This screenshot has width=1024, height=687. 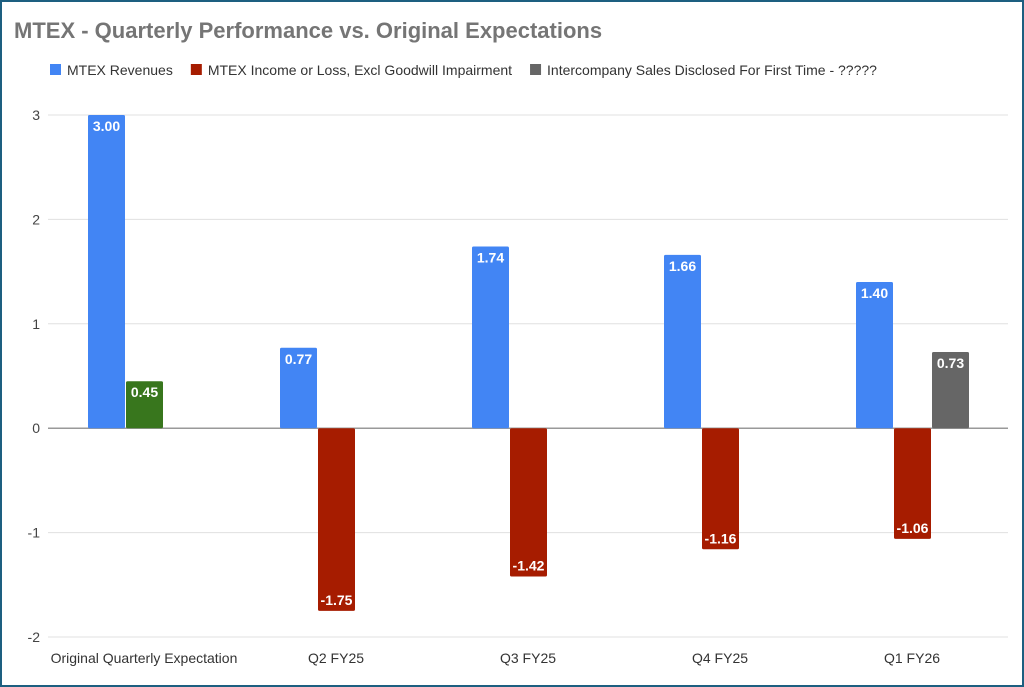 What do you see at coordinates (490, 258) in the screenshot?
I see `data-label: 1.74` at bounding box center [490, 258].